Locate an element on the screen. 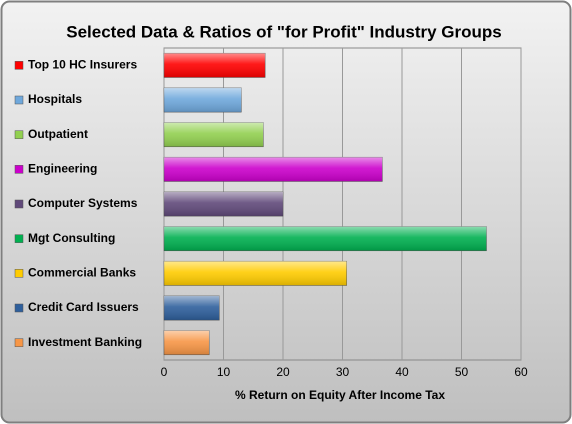 The image size is (572, 424). y-tick-label: Top 10 HC Insurers is located at coordinates (82, 65).